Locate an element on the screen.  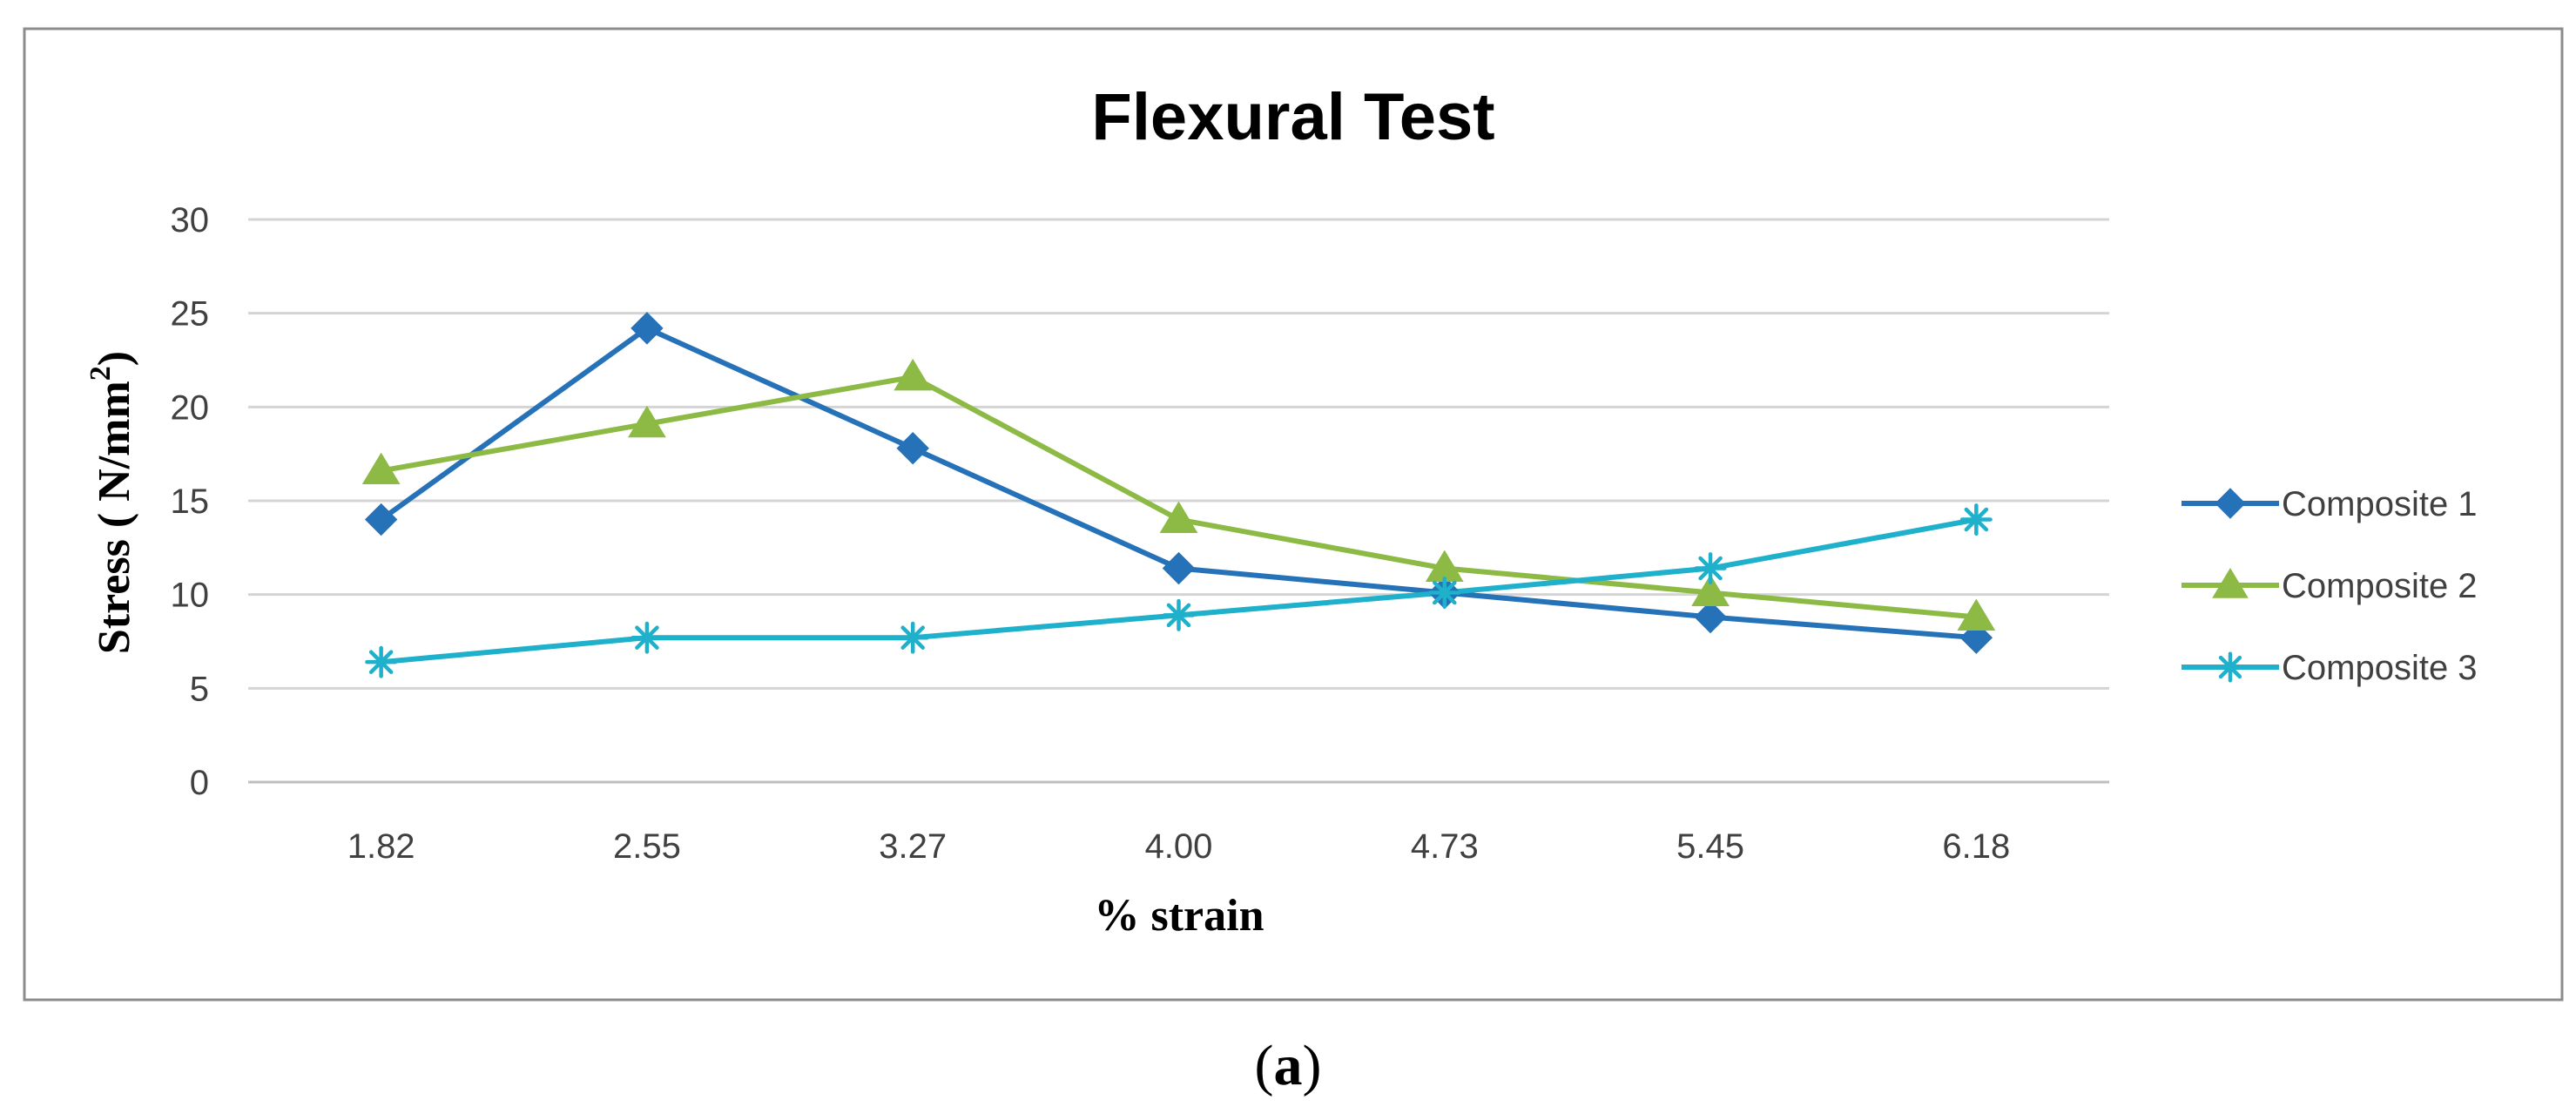
x-tick-label-6.18: 6.18 is located at coordinates (1976, 846).